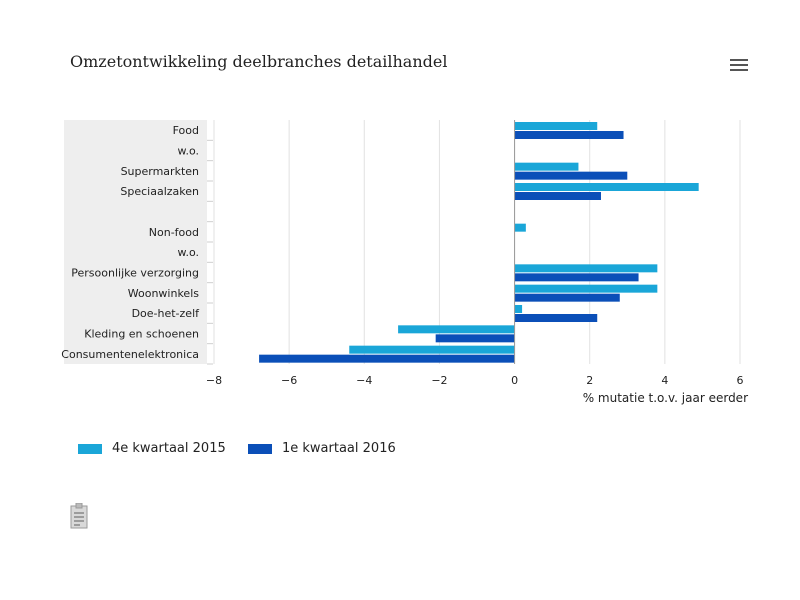 The height and width of the screenshot is (600, 800). Describe the element at coordinates (439, 380) in the screenshot. I see `x-tick-label: −2` at that location.